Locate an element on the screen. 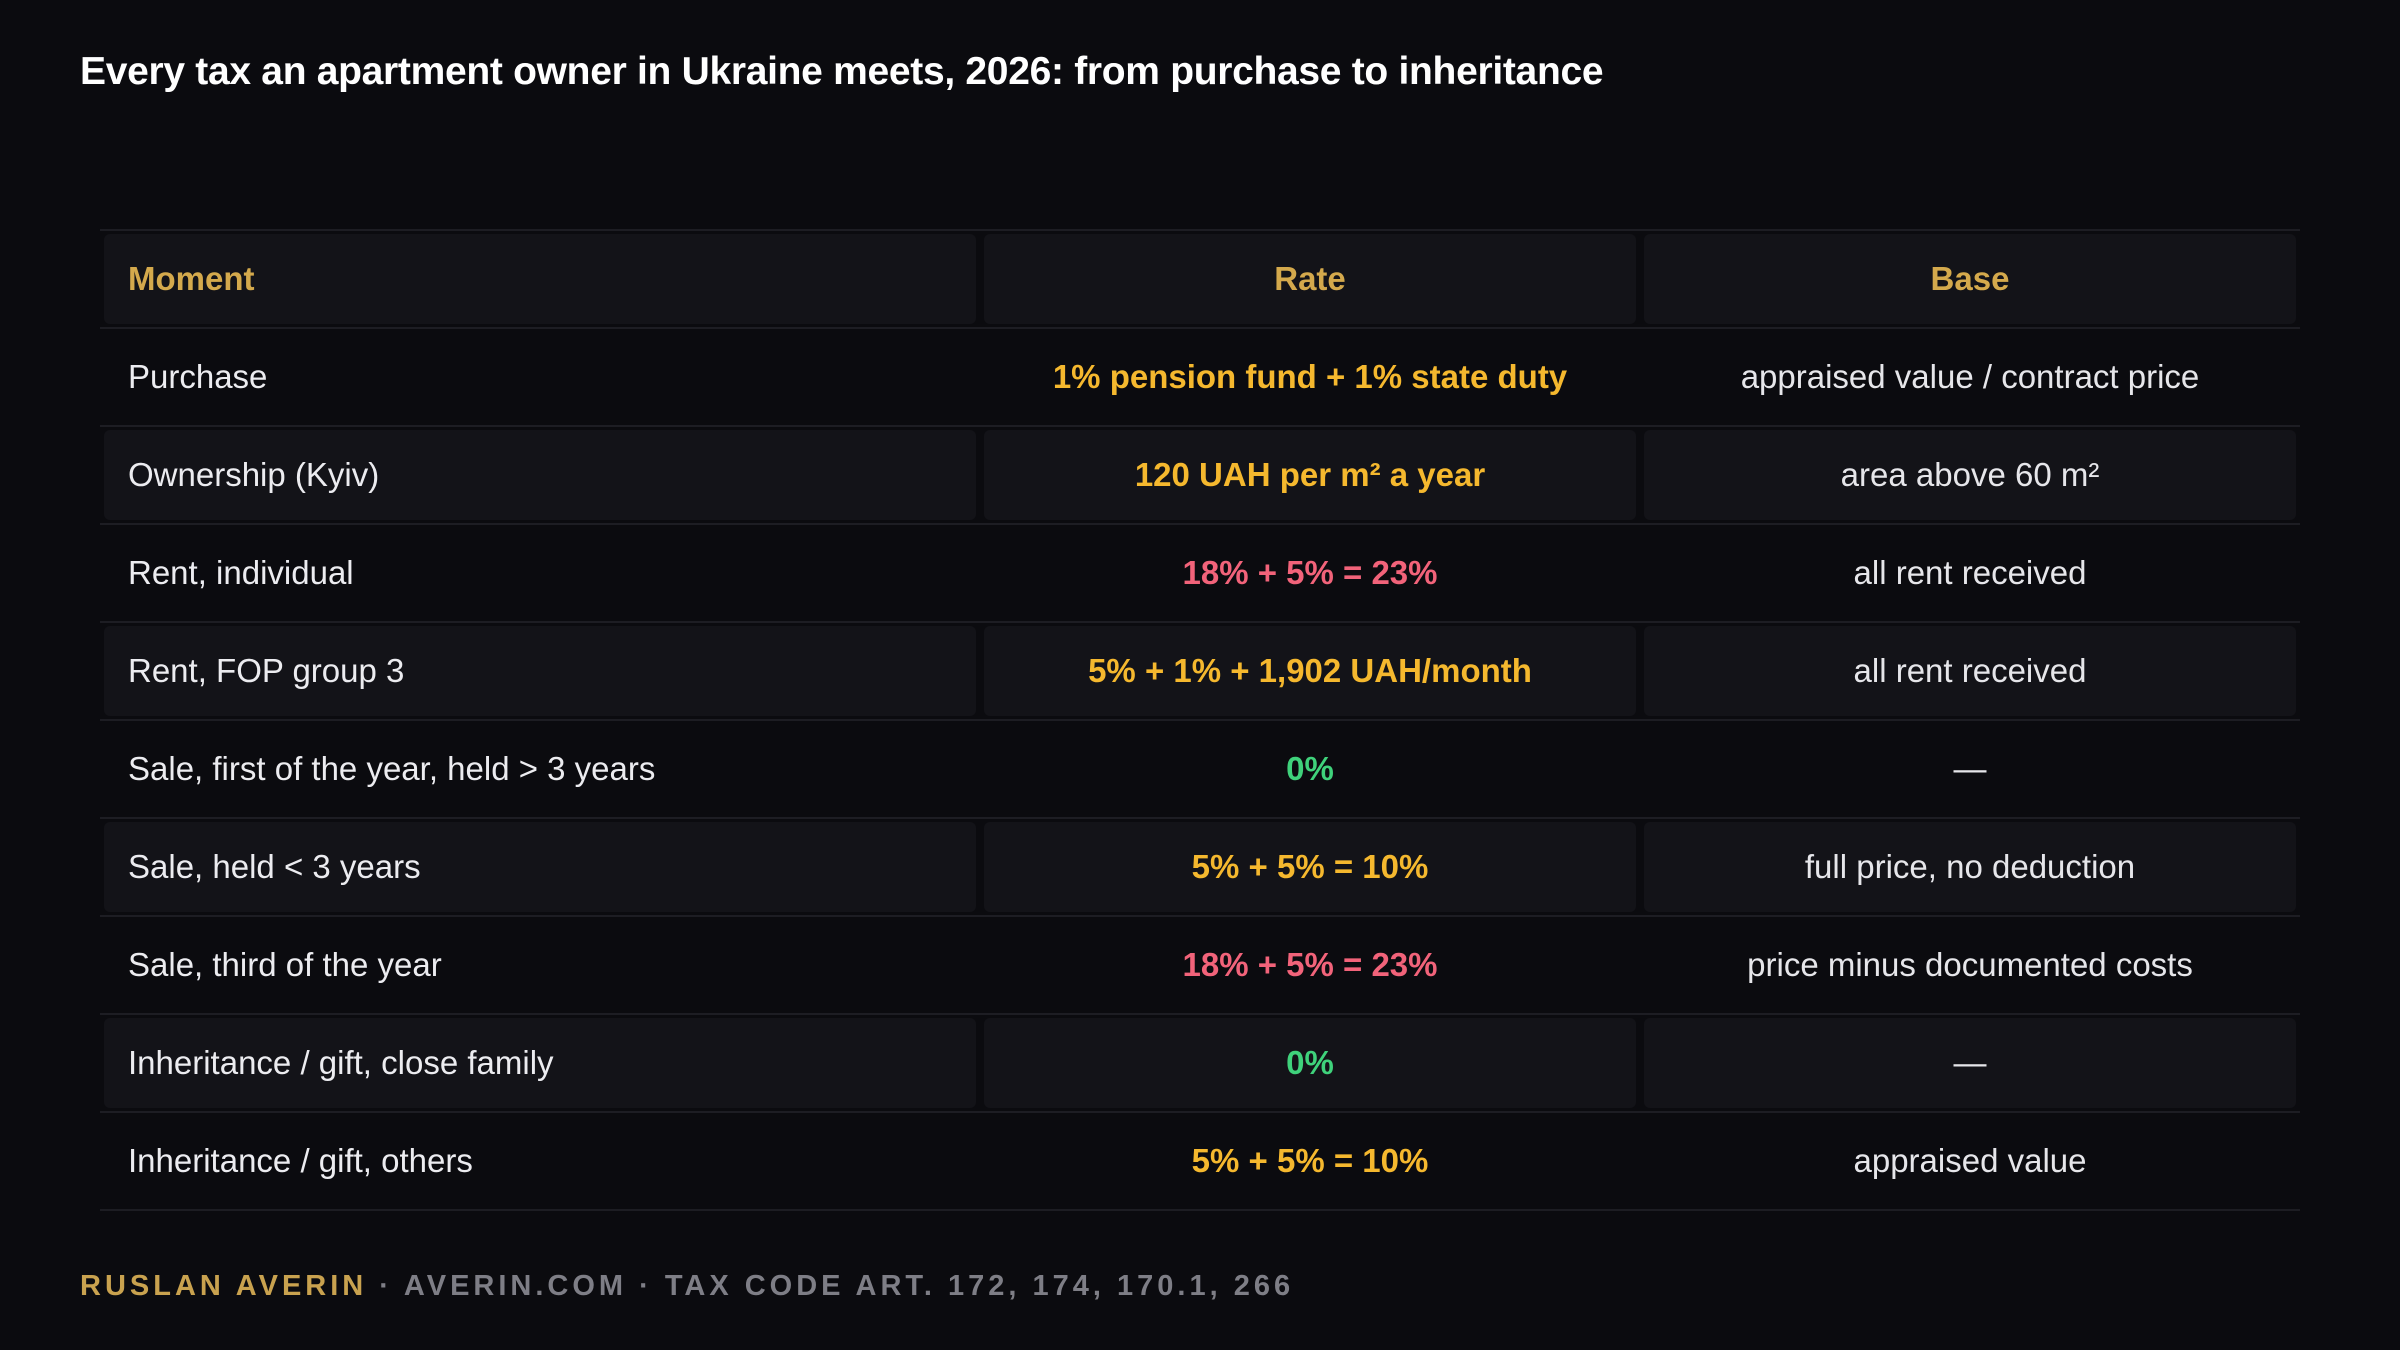 The width and height of the screenshot is (2400, 1350). column-header-moment: Moment is located at coordinates (540, 279).